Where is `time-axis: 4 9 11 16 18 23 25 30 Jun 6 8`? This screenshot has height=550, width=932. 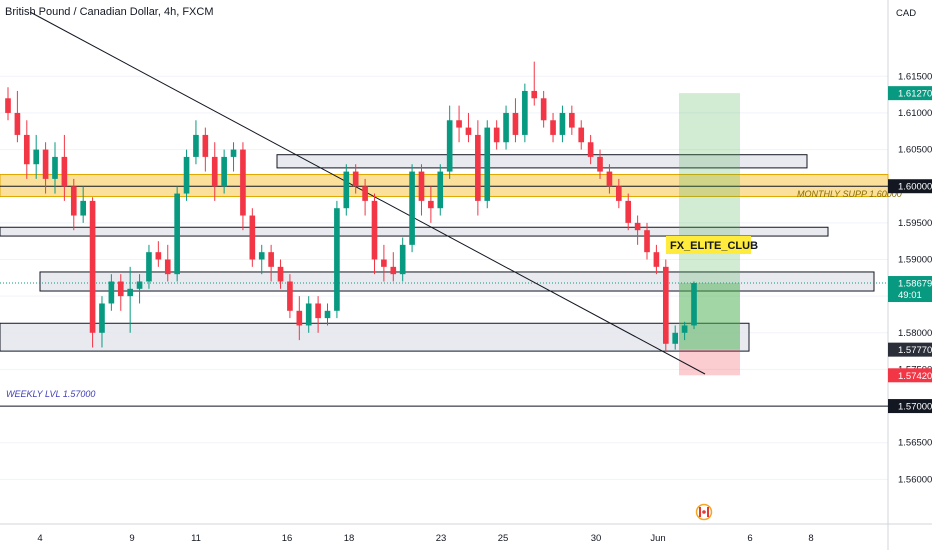 time-axis: 4 9 11 16 18 23 25 30 Jun 6 8 is located at coordinates (425, 538).